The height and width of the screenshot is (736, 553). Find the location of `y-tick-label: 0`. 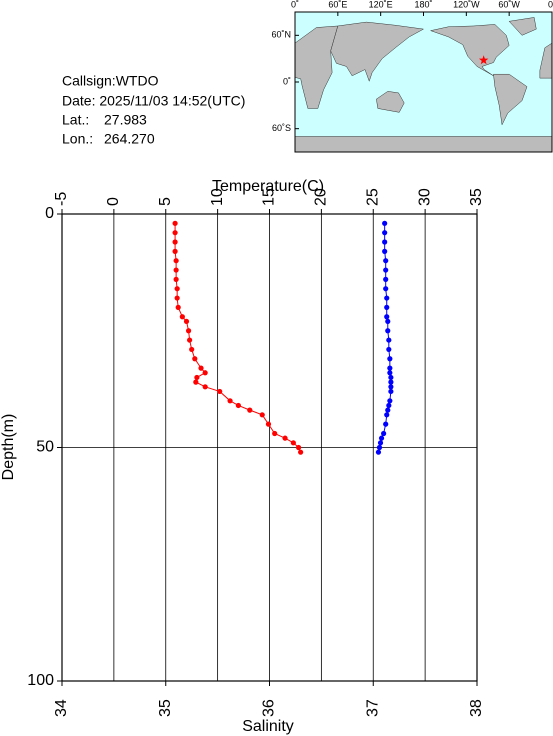

y-tick-label: 0 is located at coordinates (49, 213).